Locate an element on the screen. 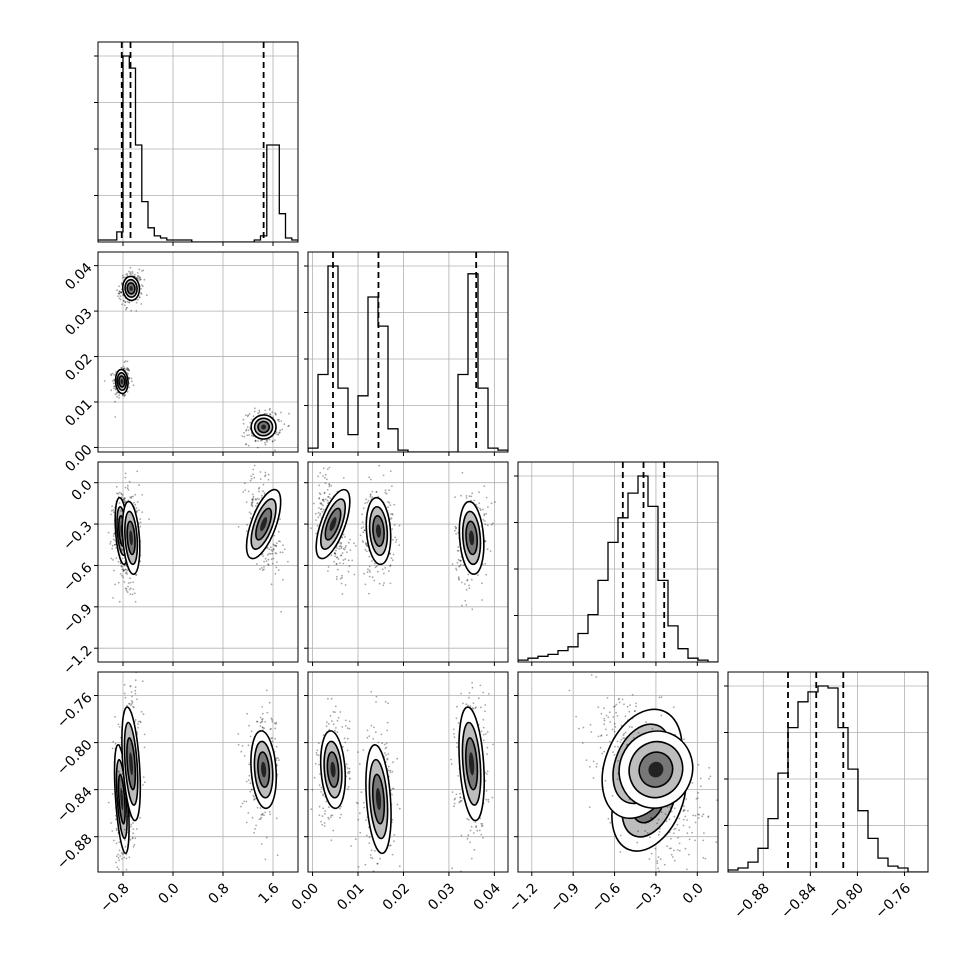 This screenshot has height=970, width=970. x-tick-label: 0.0 is located at coordinates (169, 893).